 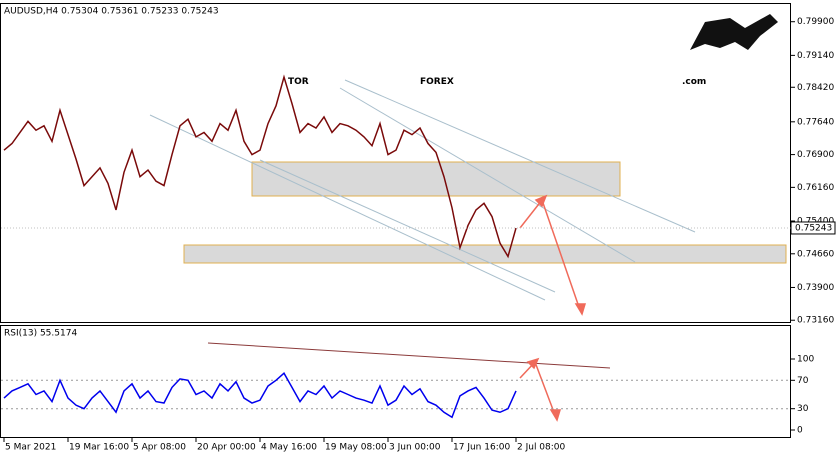 I want to click on x-tick-label: 19 Mar 16:00, so click(x=99, y=448).